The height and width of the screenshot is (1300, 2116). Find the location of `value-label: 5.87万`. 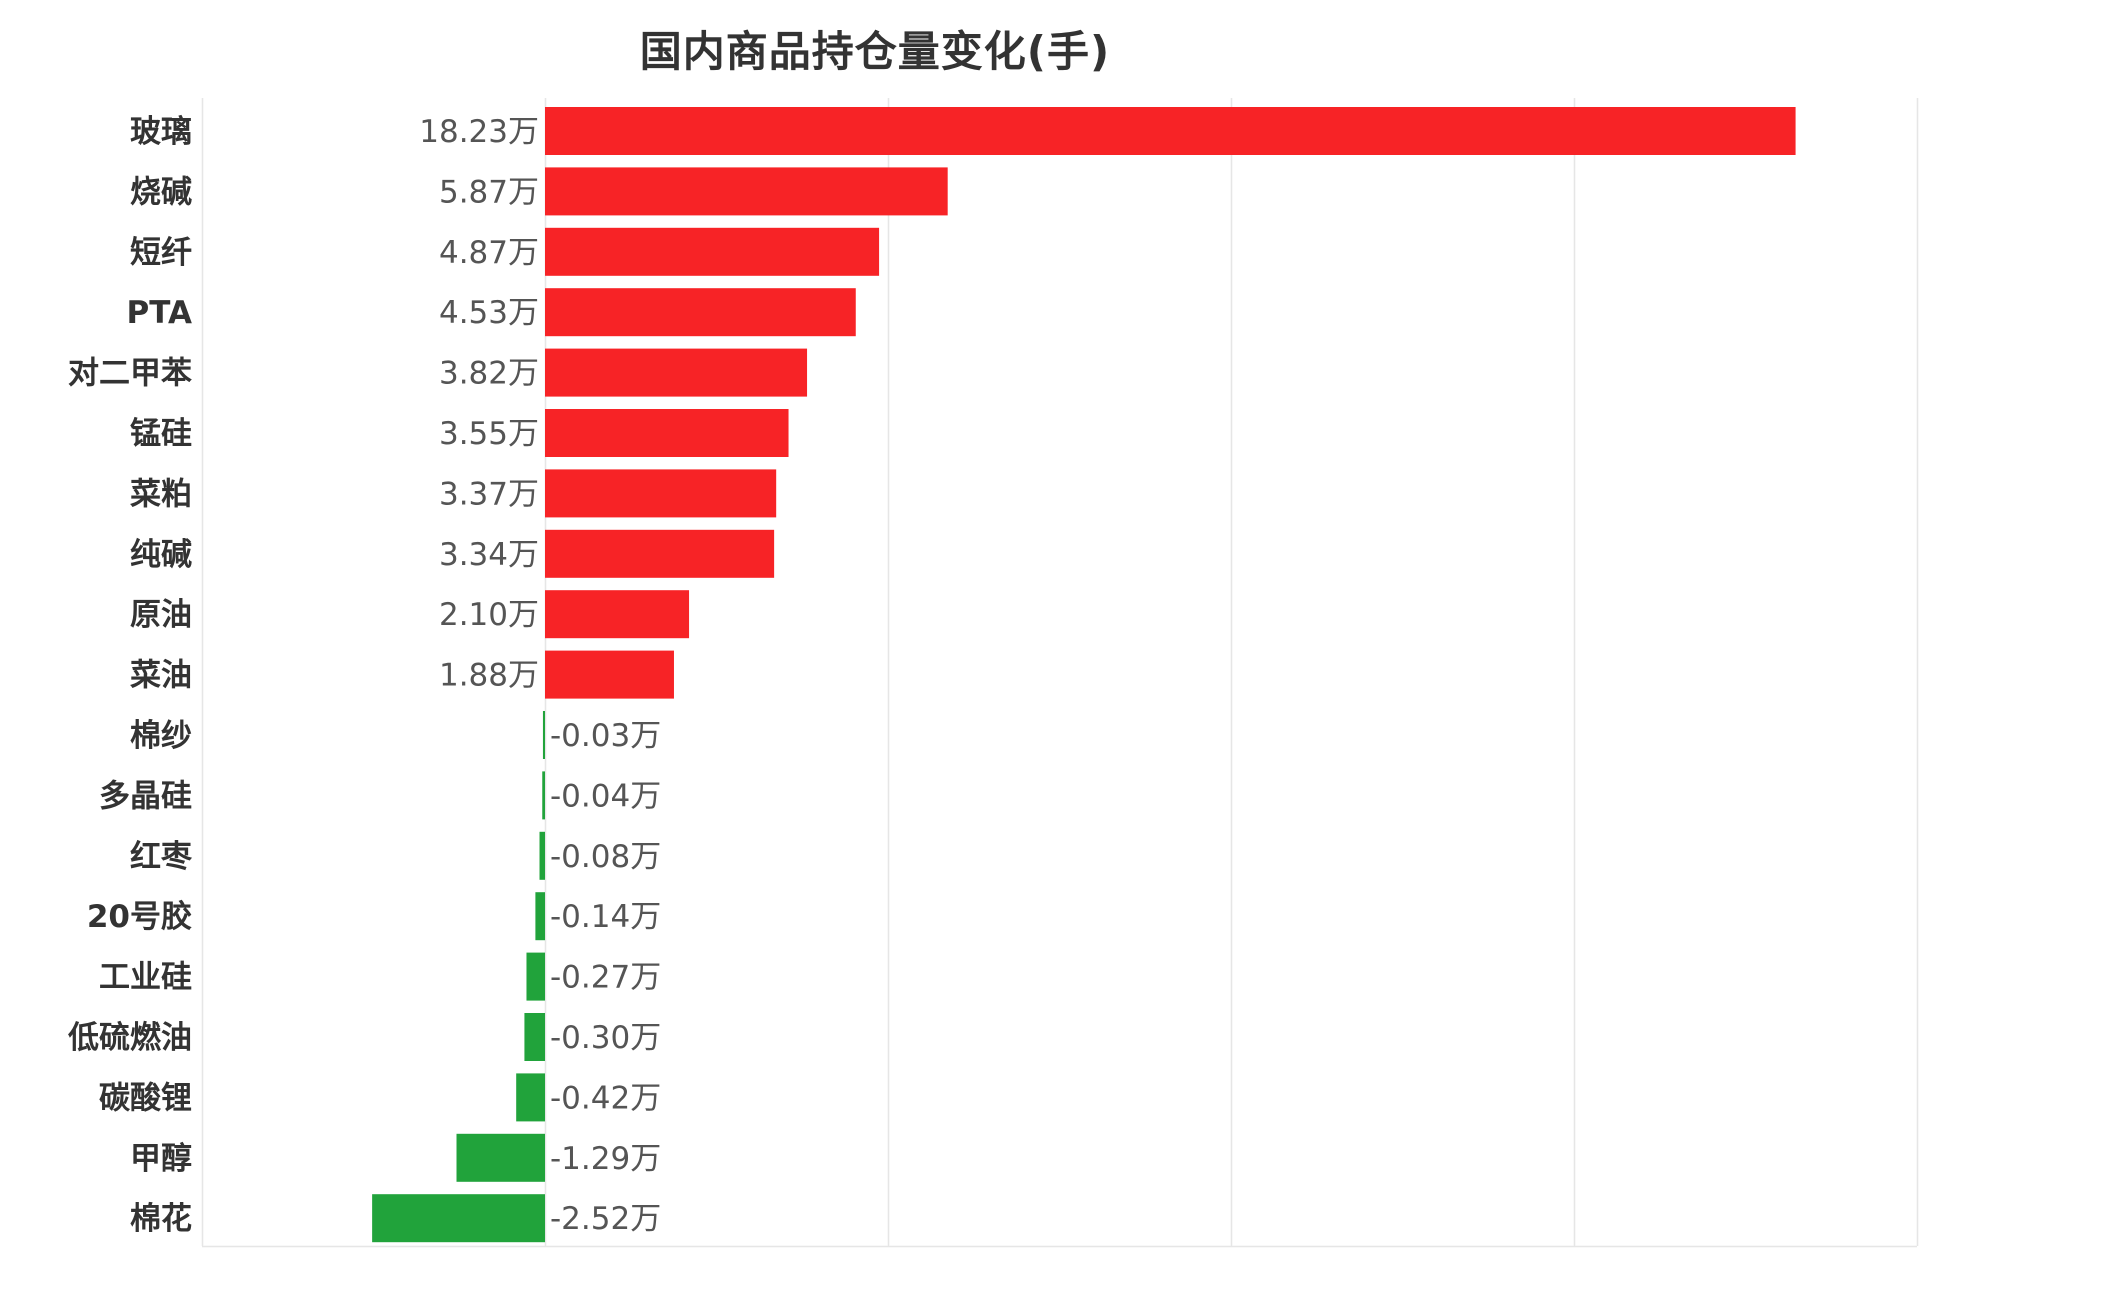

value-label: 5.87万 is located at coordinates (489, 192).